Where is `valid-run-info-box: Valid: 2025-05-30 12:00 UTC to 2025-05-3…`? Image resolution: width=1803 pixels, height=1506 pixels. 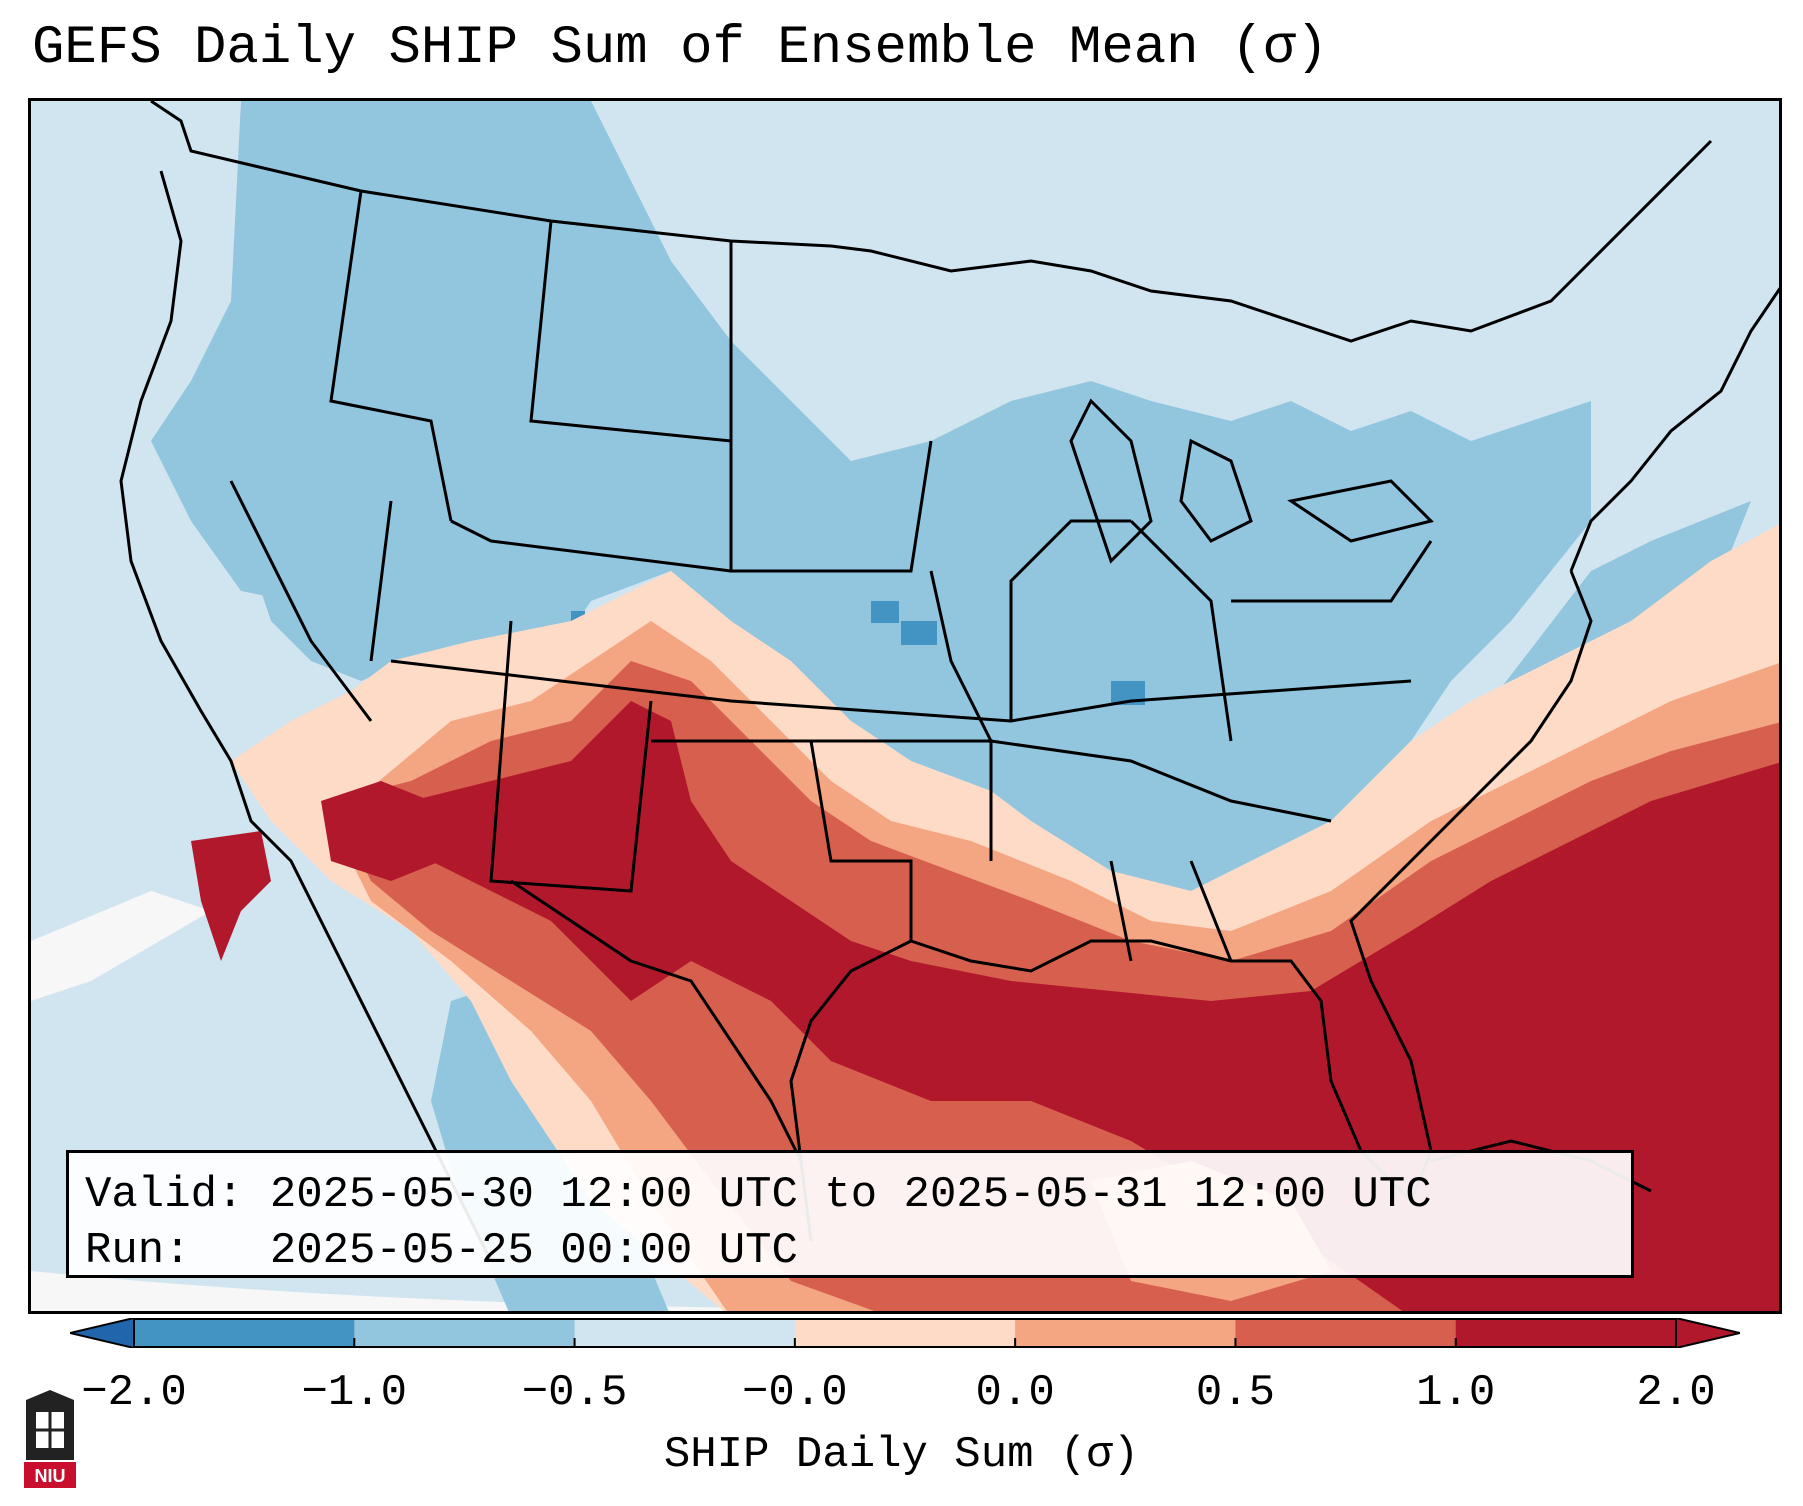
valid-run-info-box: Valid: 2025-05-30 12:00 UTC to 2025-05-3… is located at coordinates (850, 1214).